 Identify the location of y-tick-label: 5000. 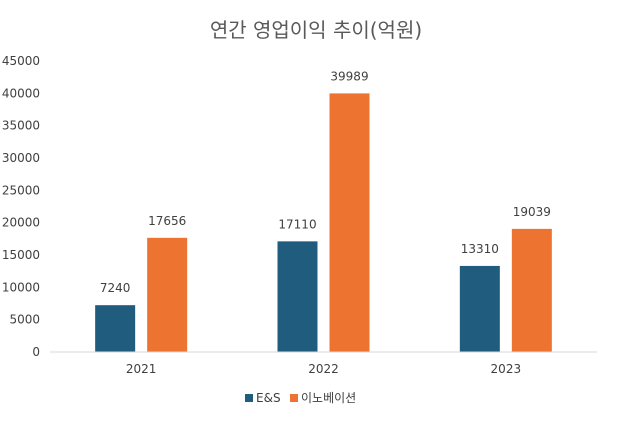
(24, 320).